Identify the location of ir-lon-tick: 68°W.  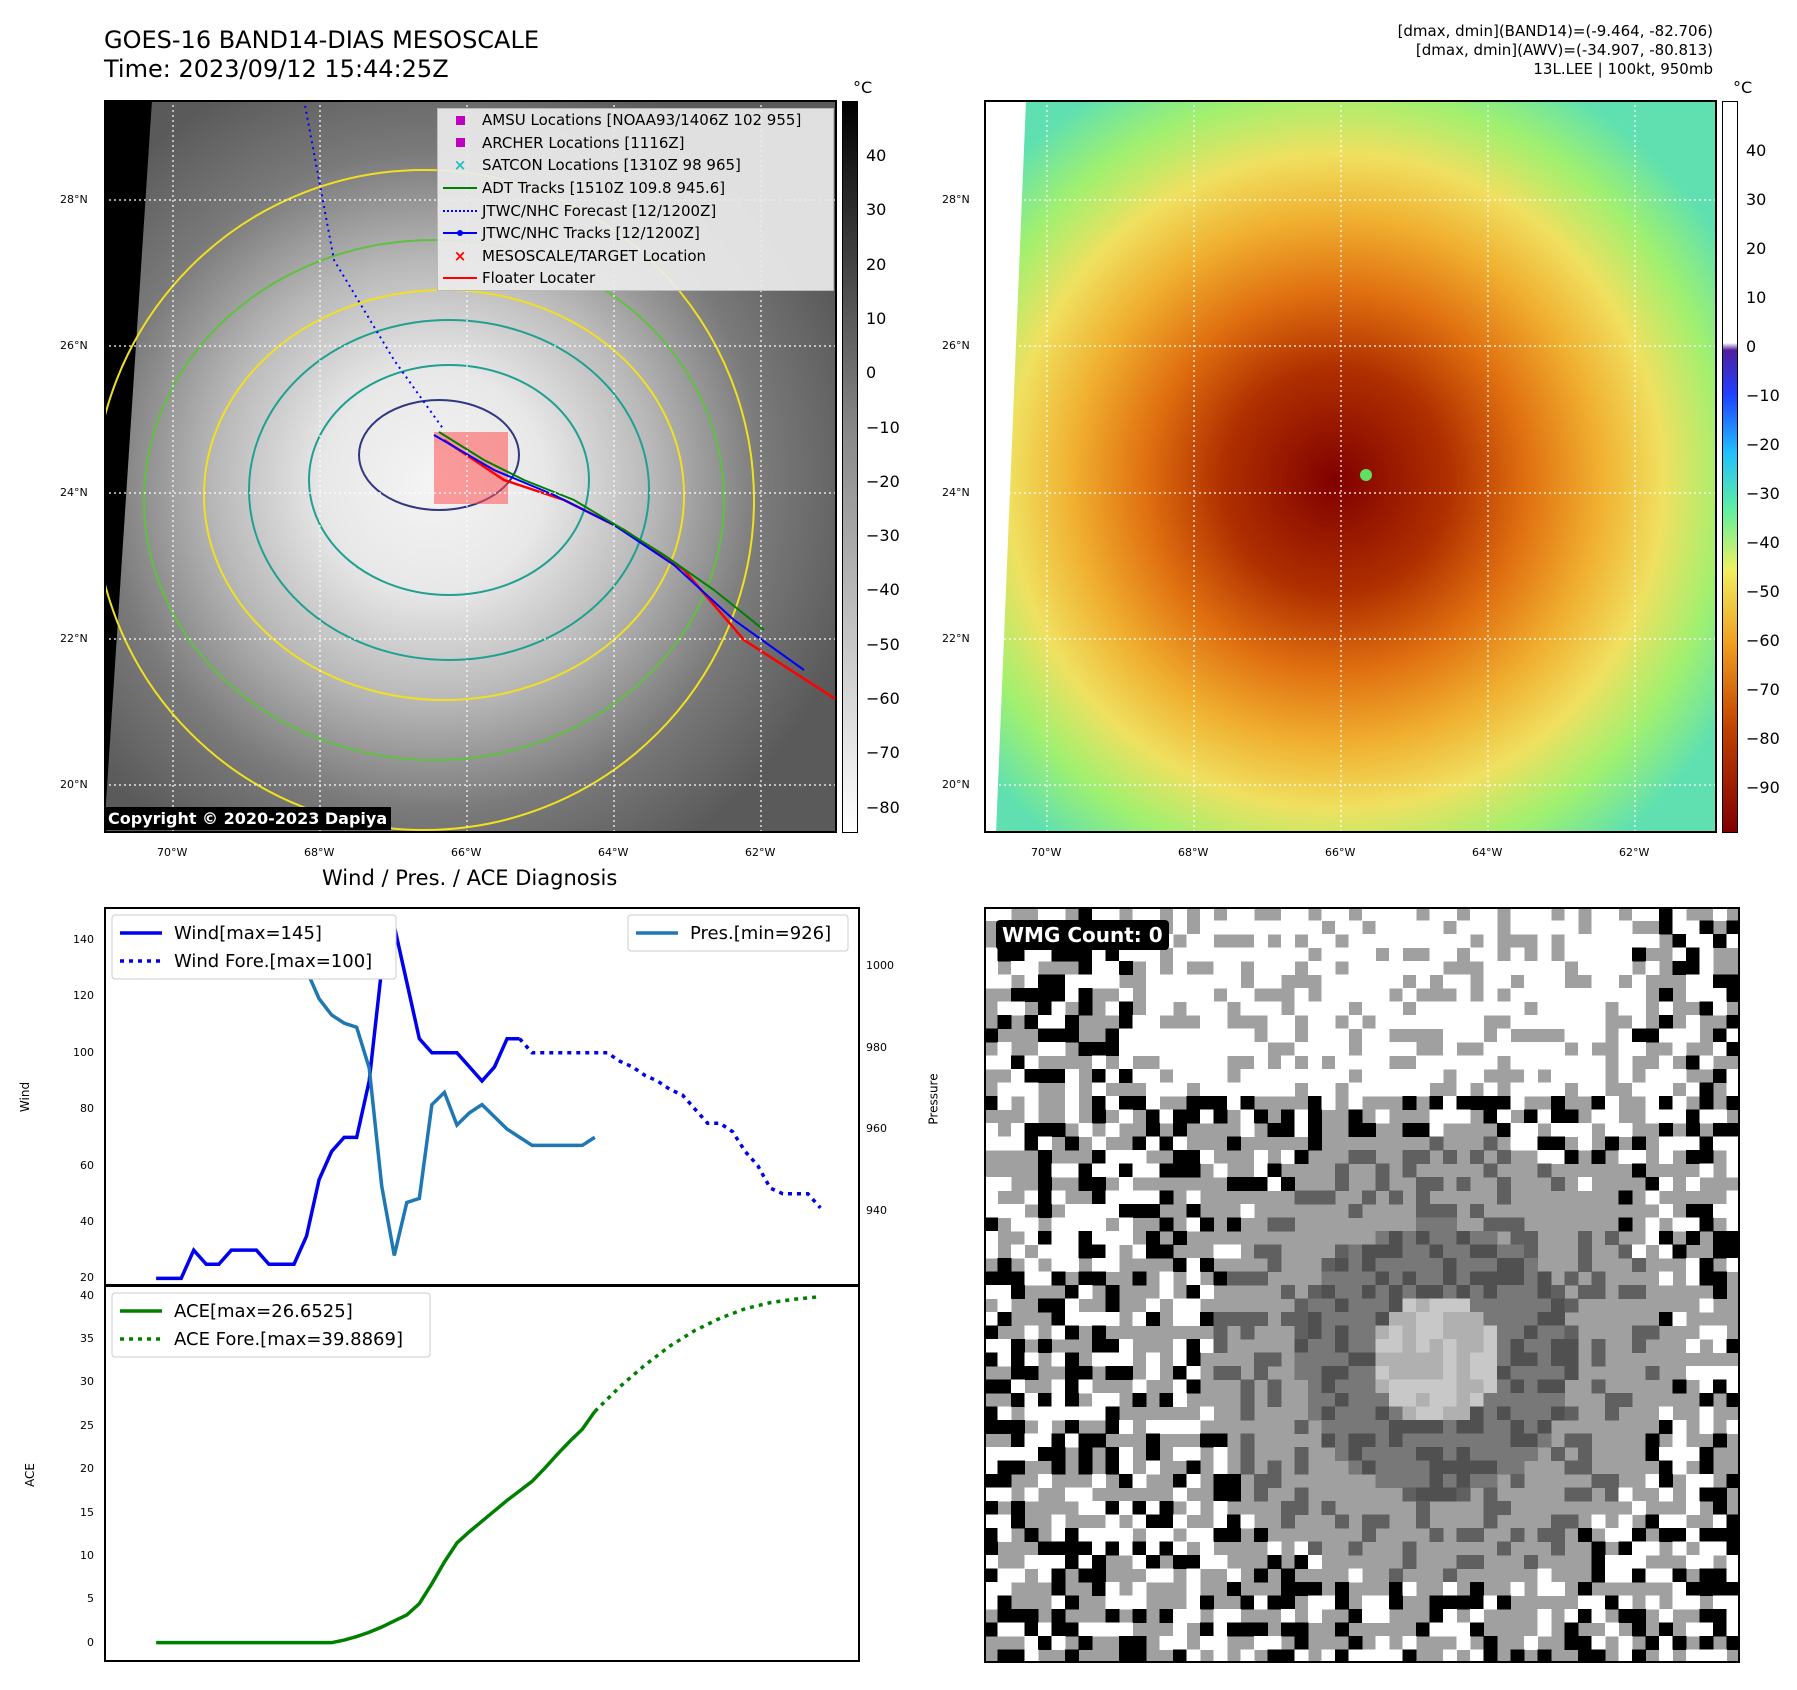
(319, 852).